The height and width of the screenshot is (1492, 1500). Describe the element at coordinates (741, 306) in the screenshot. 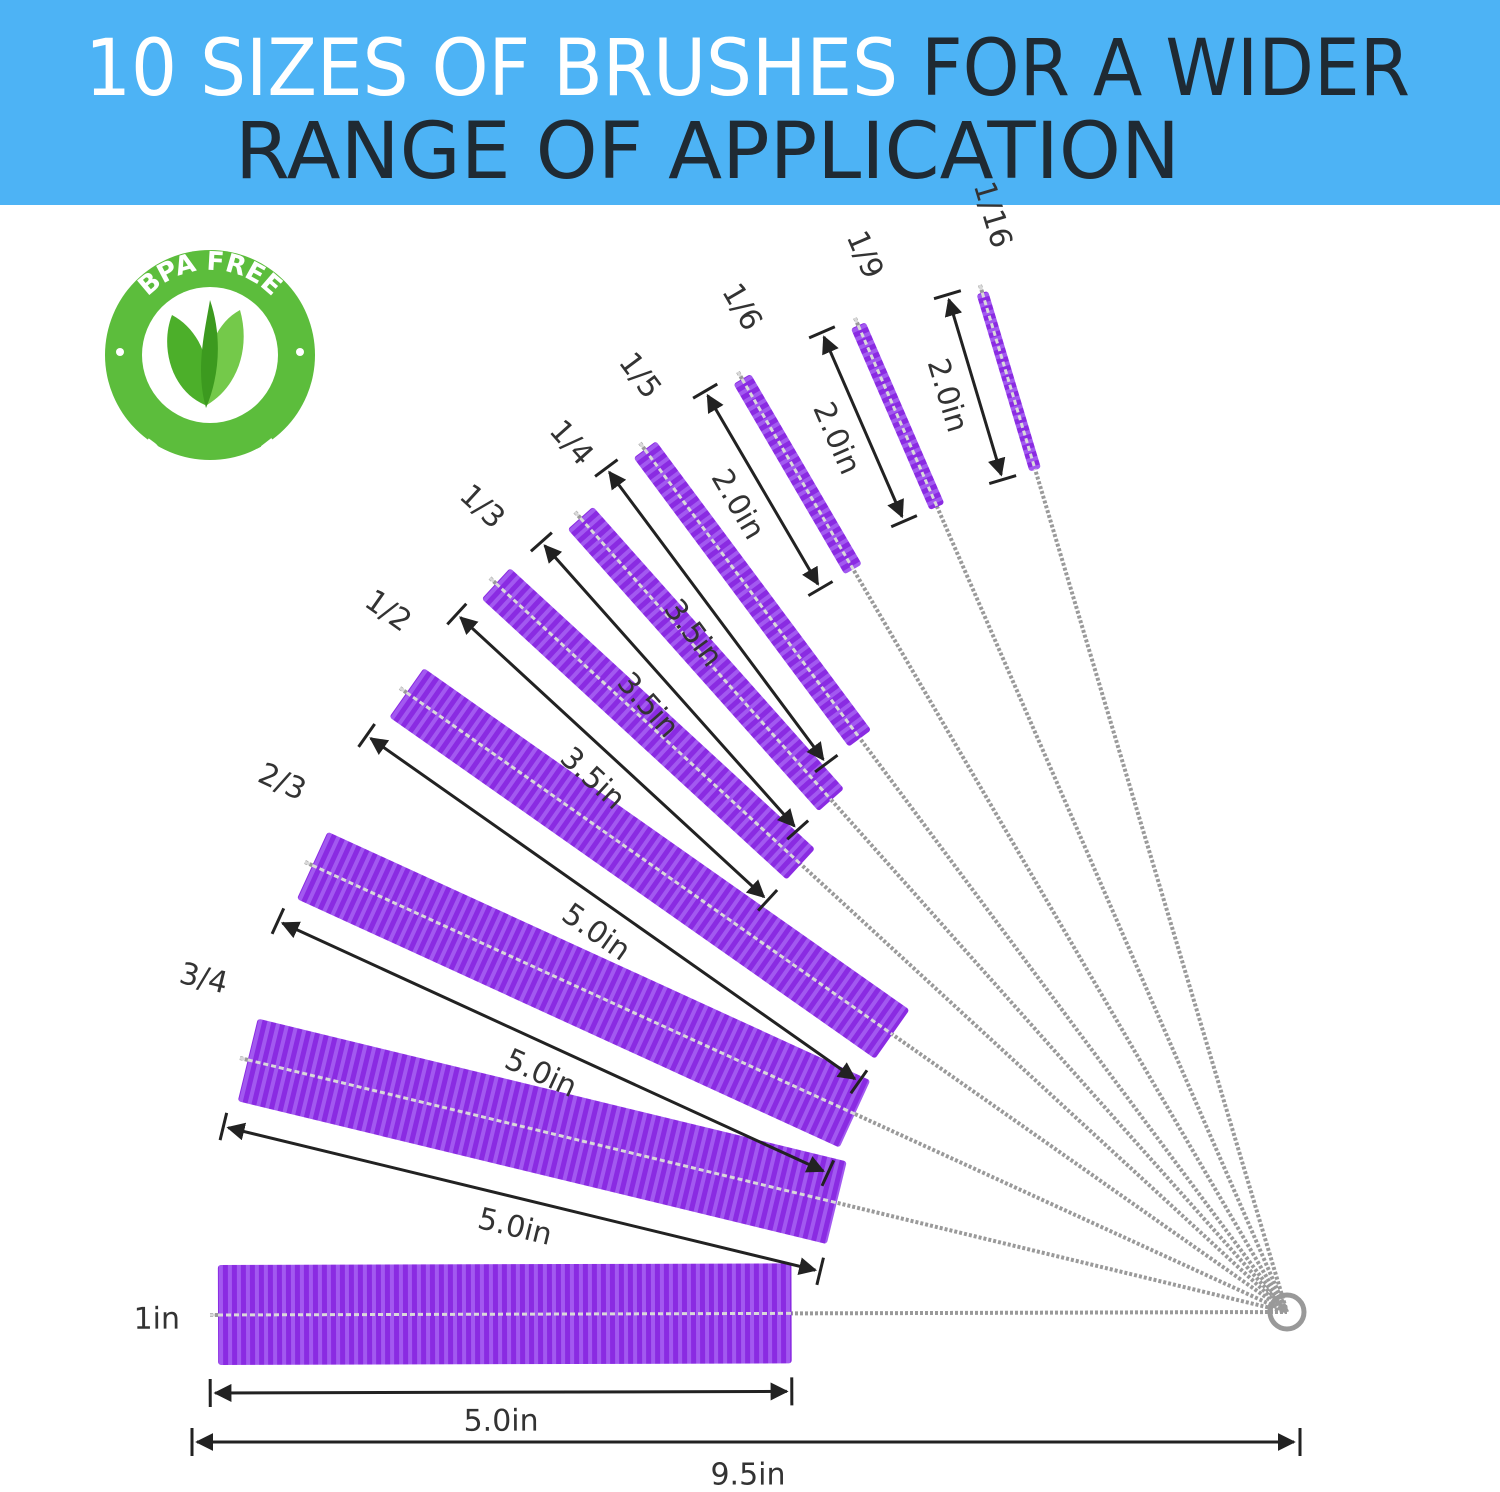

I see `size-label: 1/6` at that location.